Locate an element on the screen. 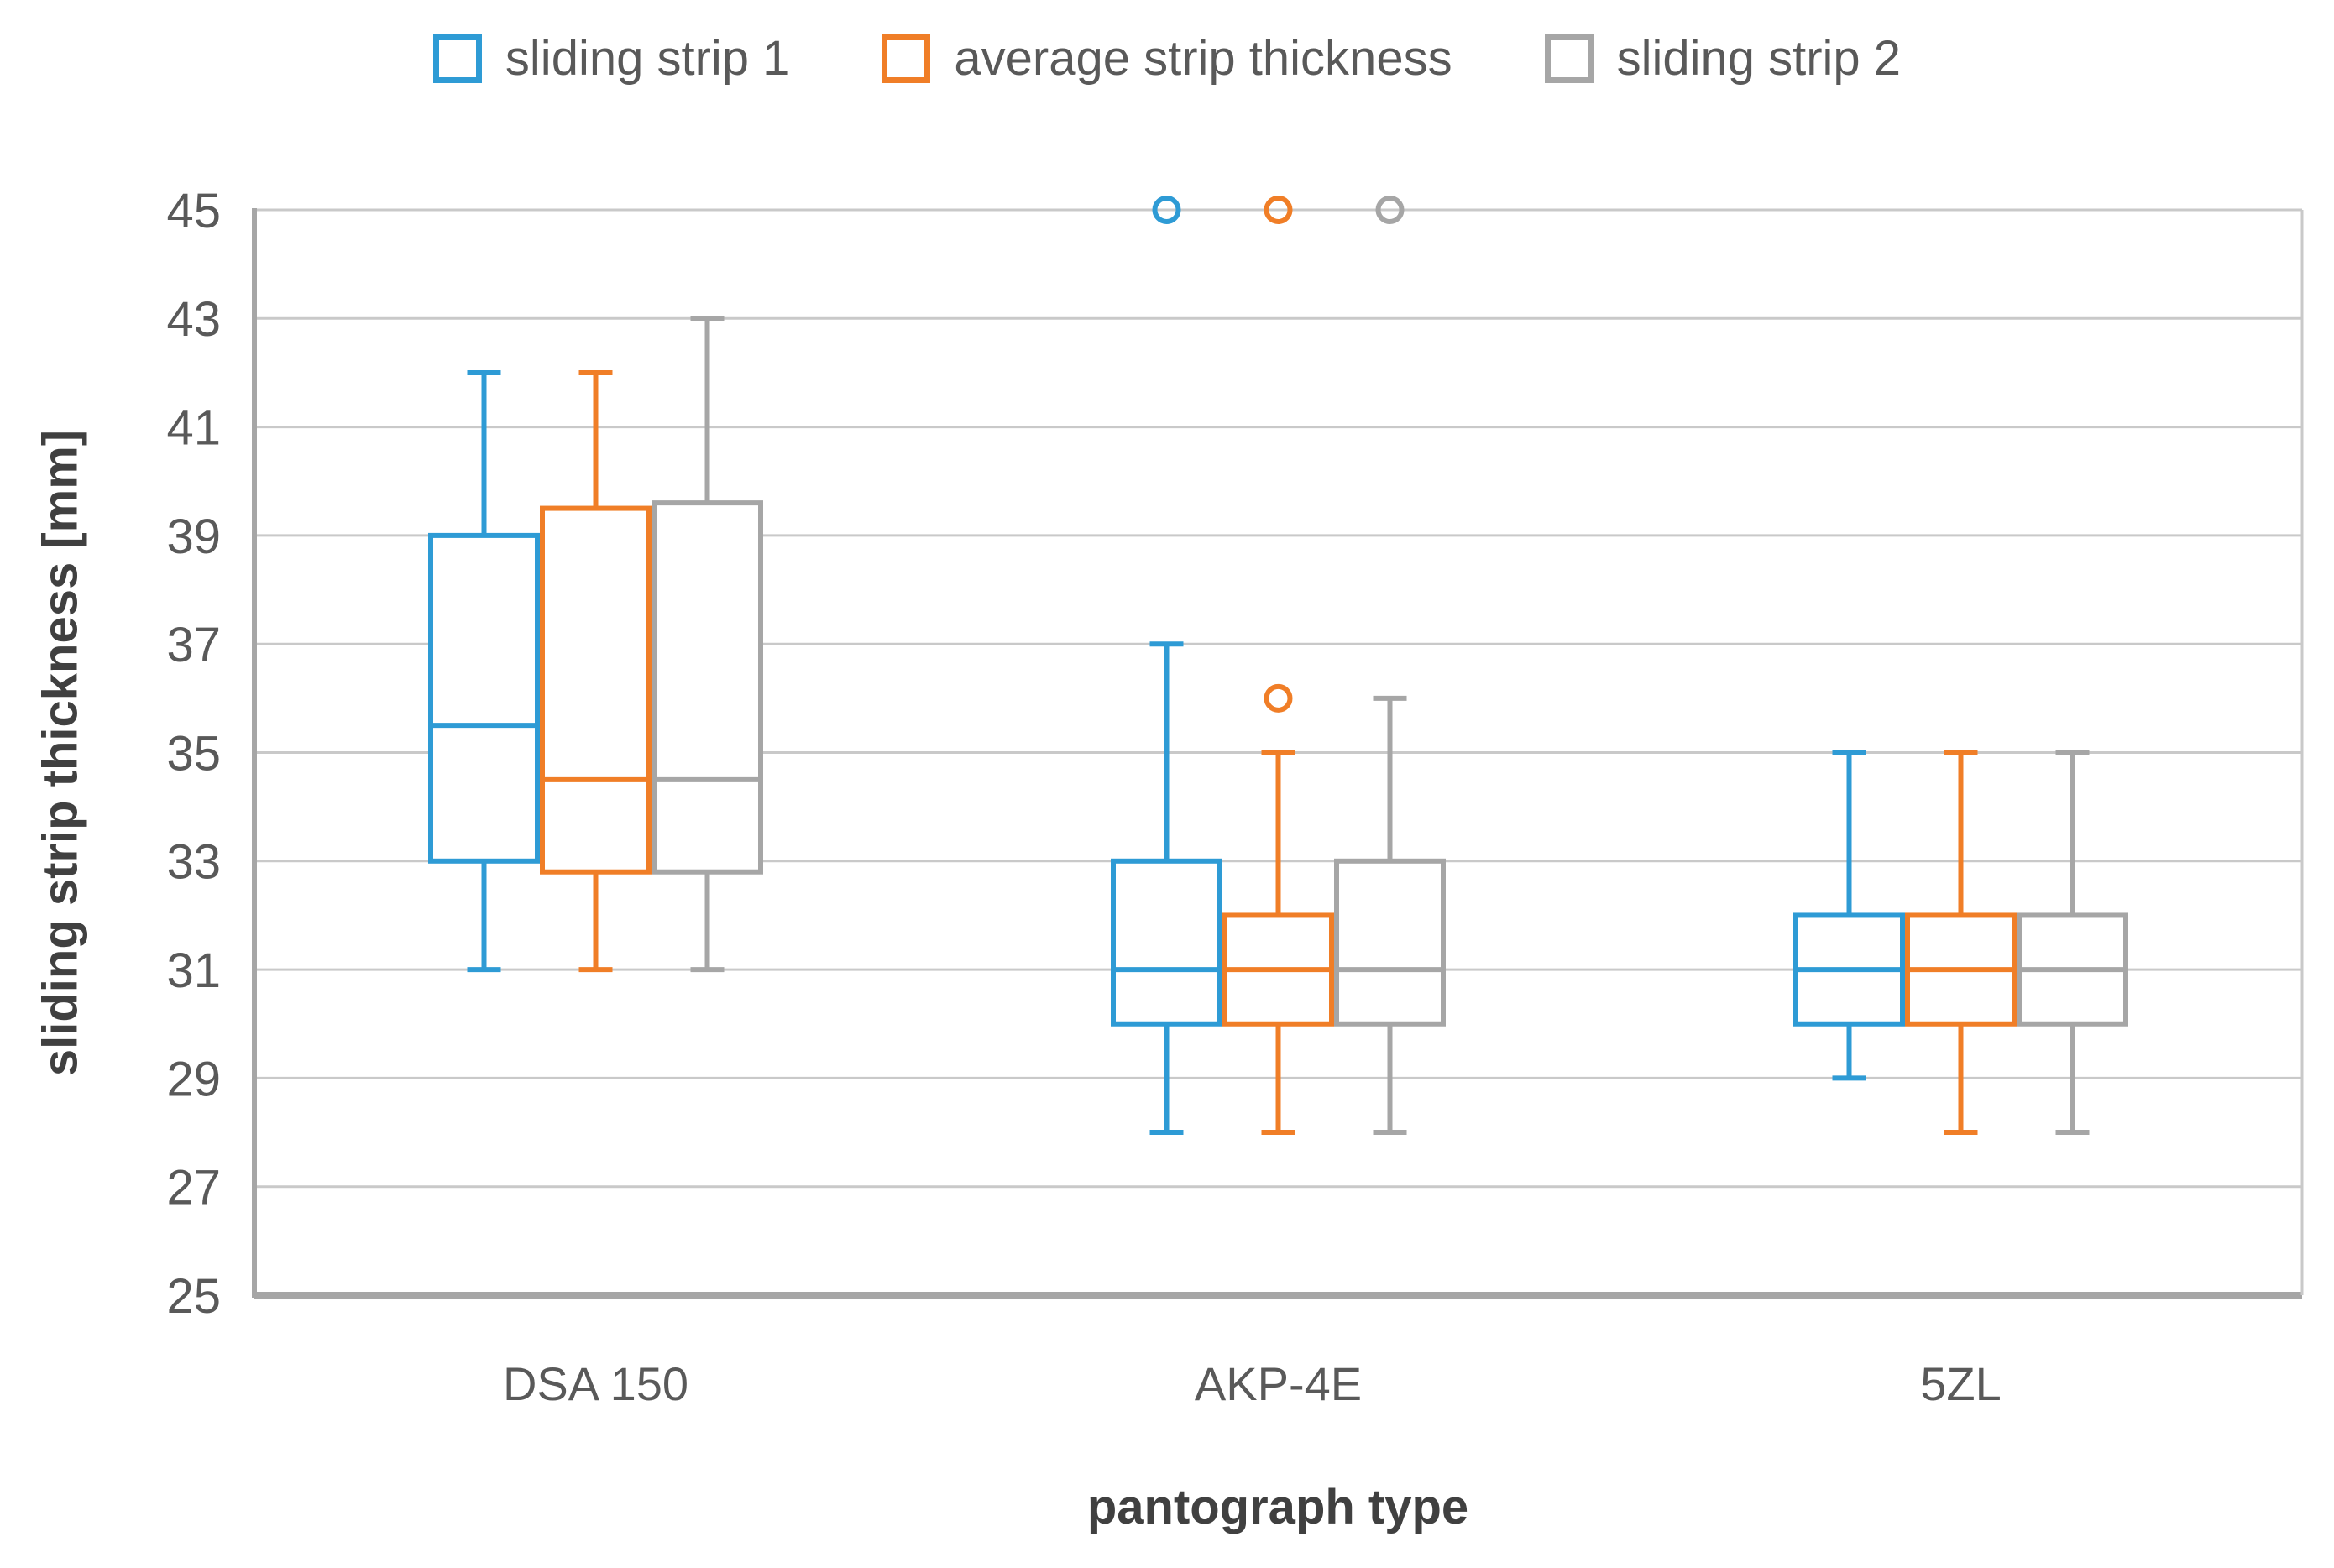 Image resolution: width=2334 pixels, height=1568 pixels. y-tick-label-43: 43 is located at coordinates (193, 319).